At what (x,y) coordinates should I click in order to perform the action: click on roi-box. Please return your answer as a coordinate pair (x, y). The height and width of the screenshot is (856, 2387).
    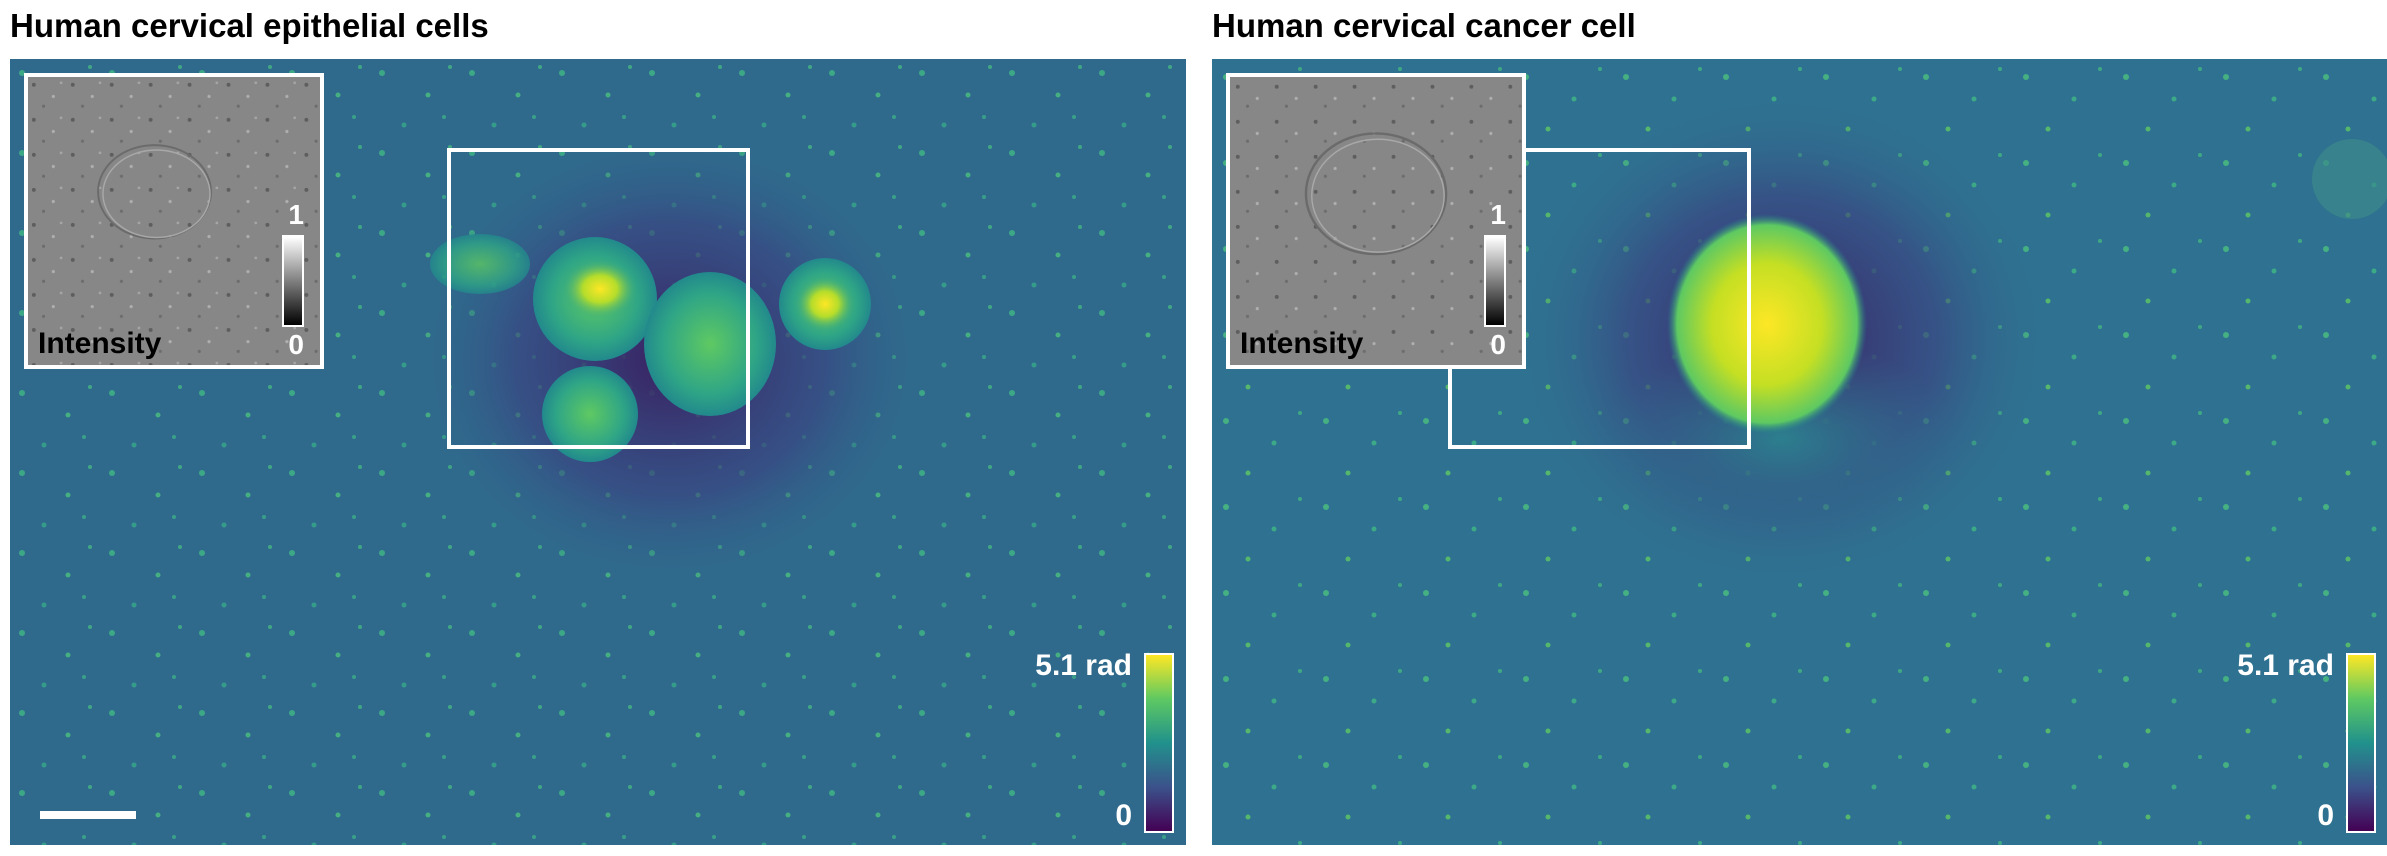
    Looking at the image, I should click on (598, 298).